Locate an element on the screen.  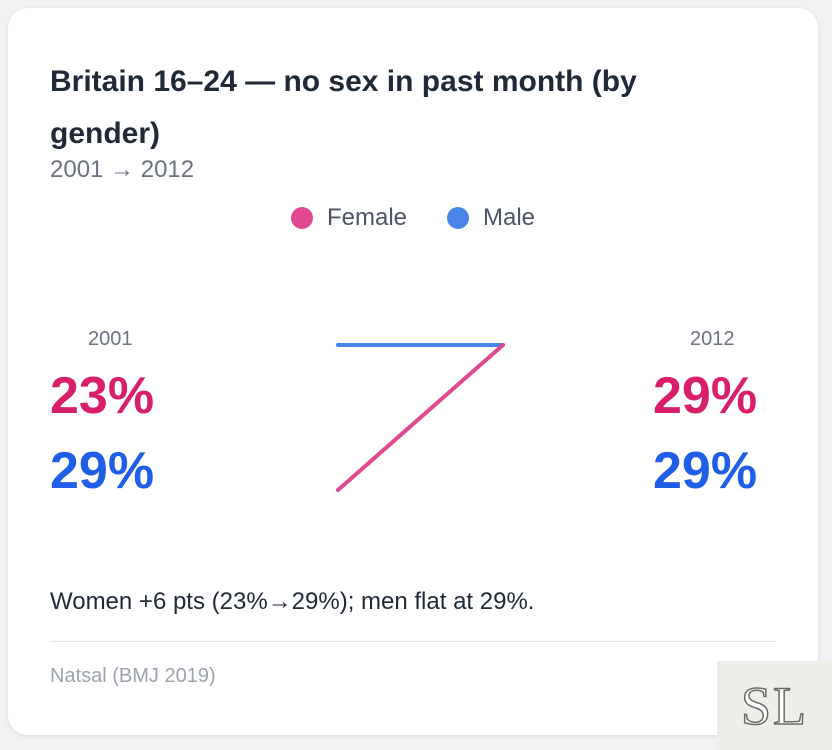
legend-item-female: Female is located at coordinates (348, 218).